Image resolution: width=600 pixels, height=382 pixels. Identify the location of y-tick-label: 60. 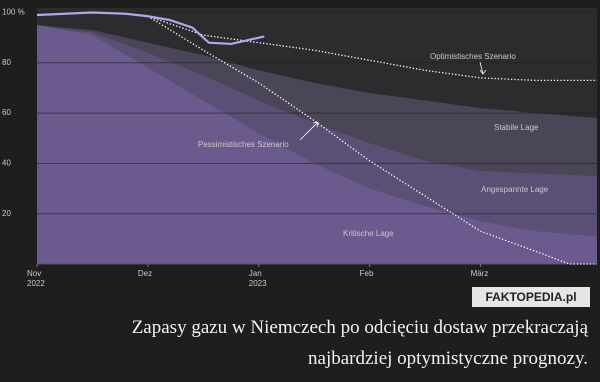
(6, 112).